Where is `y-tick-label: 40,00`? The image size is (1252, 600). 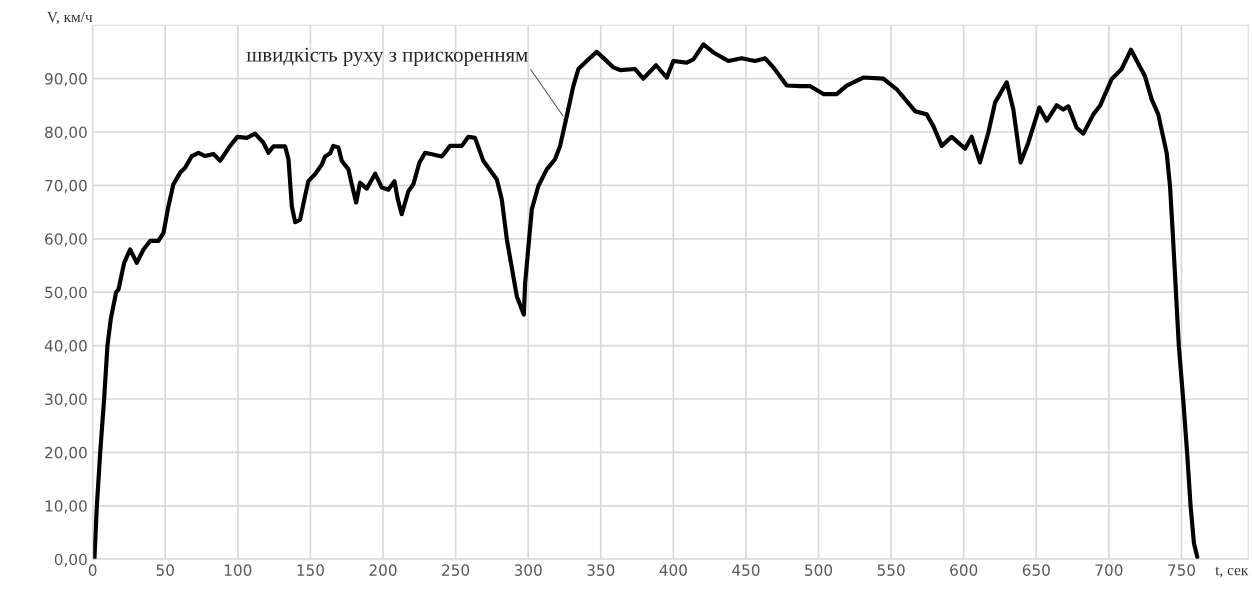 y-tick-label: 40,00 is located at coordinates (65, 347).